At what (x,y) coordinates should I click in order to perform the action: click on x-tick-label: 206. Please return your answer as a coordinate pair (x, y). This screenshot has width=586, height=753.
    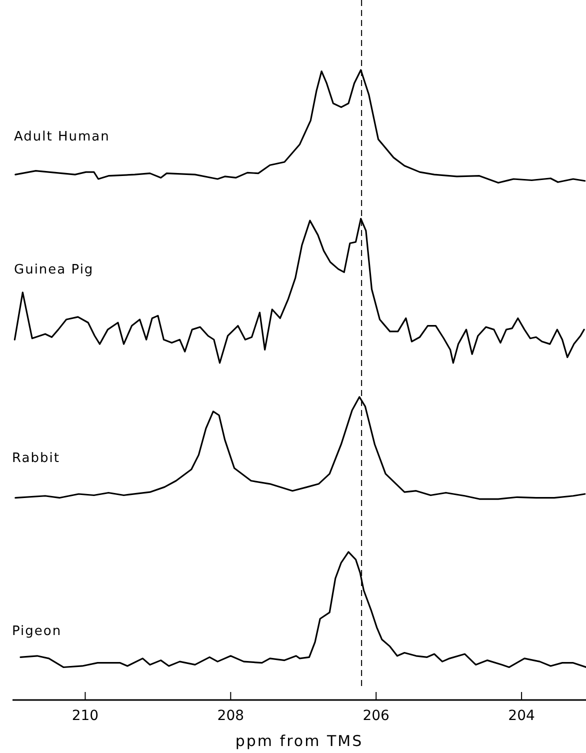
    Looking at the image, I should click on (376, 716).